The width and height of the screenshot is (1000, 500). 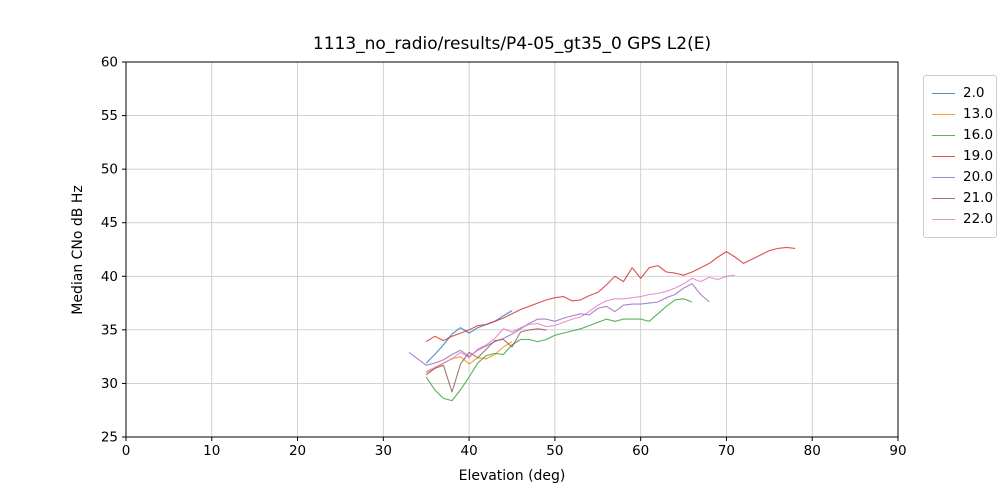 I want to click on y-tick-label: 50, so click(x=109, y=170).